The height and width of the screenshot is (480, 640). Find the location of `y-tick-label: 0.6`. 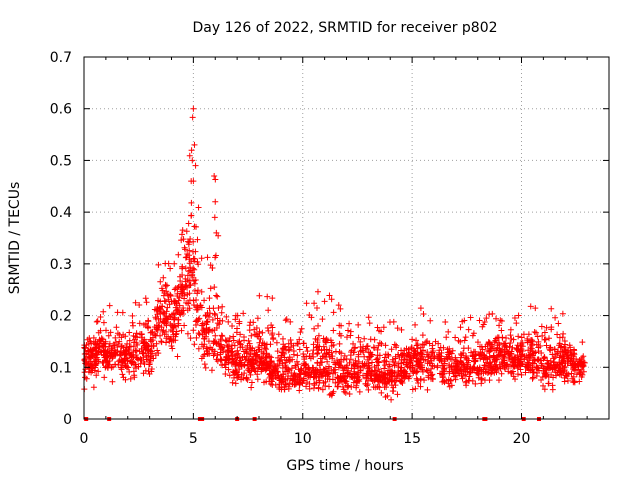

y-tick-label: 0.6 is located at coordinates (61, 110).